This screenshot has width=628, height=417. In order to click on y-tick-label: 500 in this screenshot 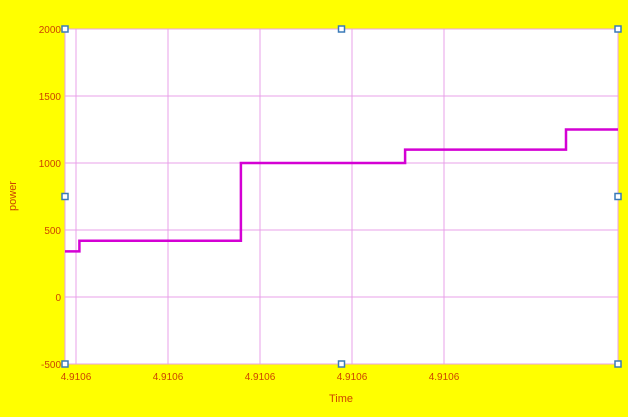, I will do `click(52, 231)`.